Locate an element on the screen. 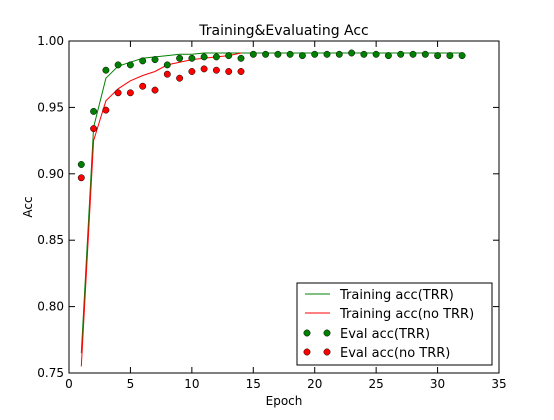  y-tick-label: 1.00 is located at coordinates (50, 41).